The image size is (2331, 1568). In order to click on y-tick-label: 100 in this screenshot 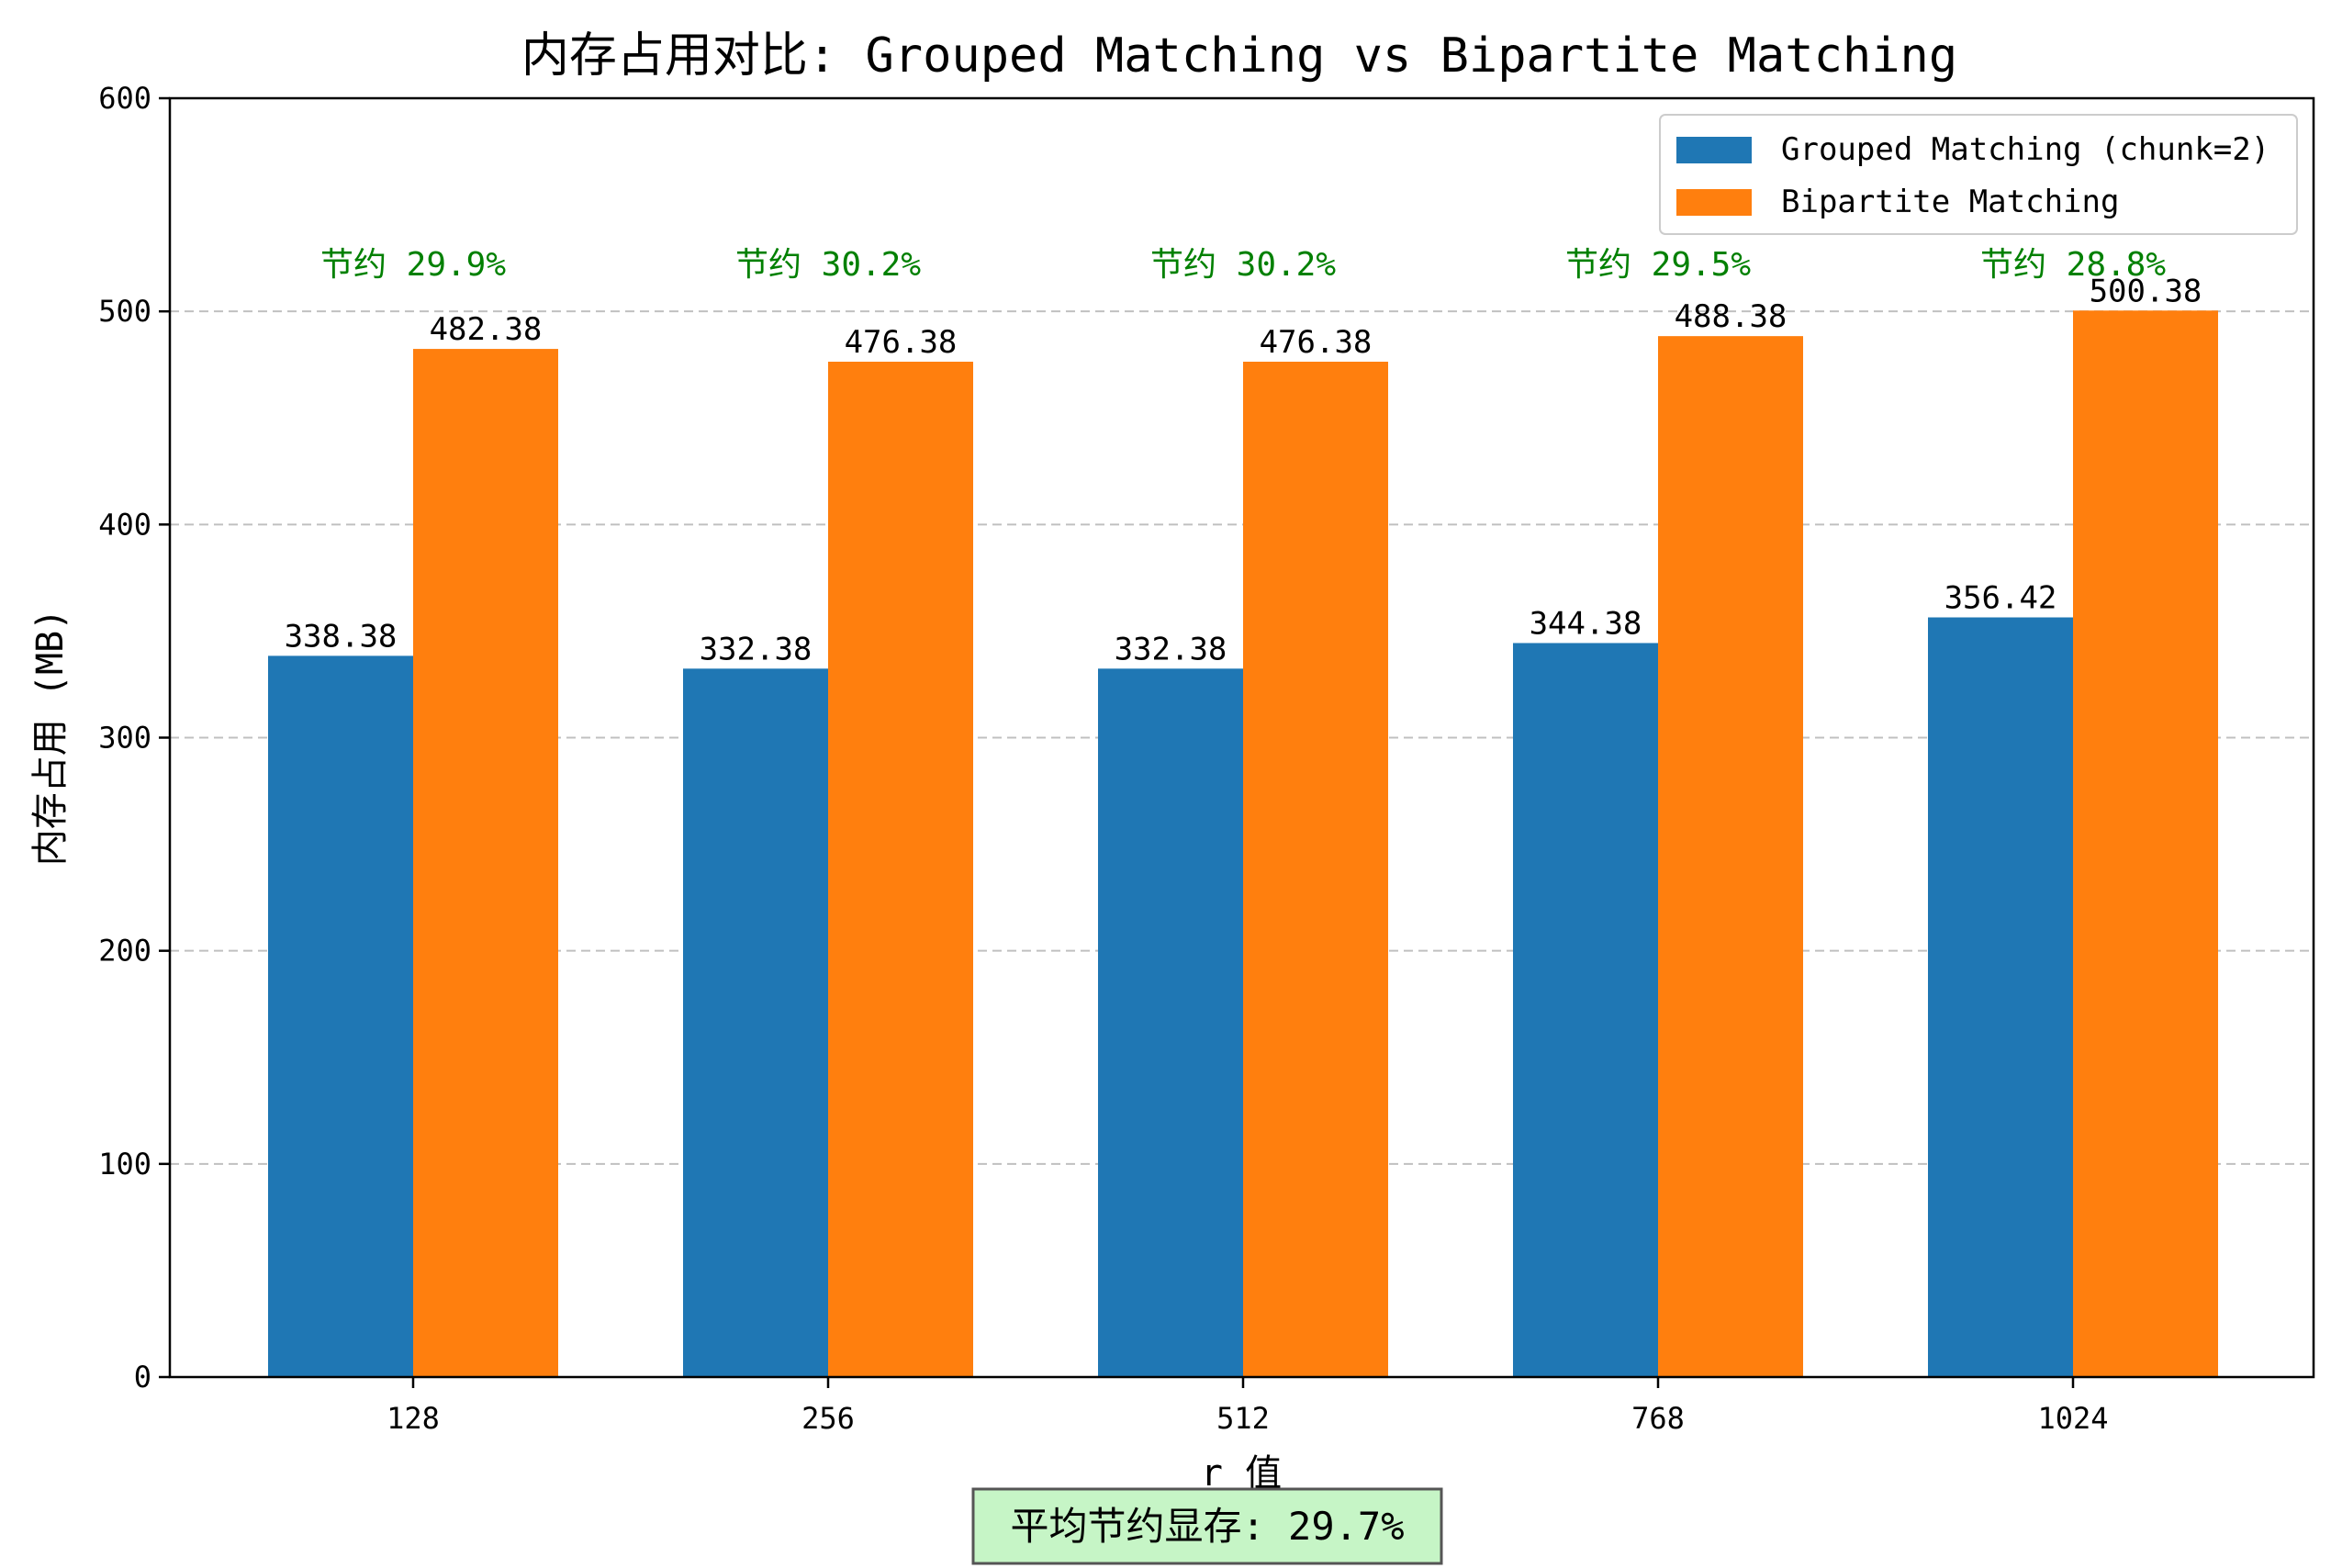, I will do `click(124, 1164)`.